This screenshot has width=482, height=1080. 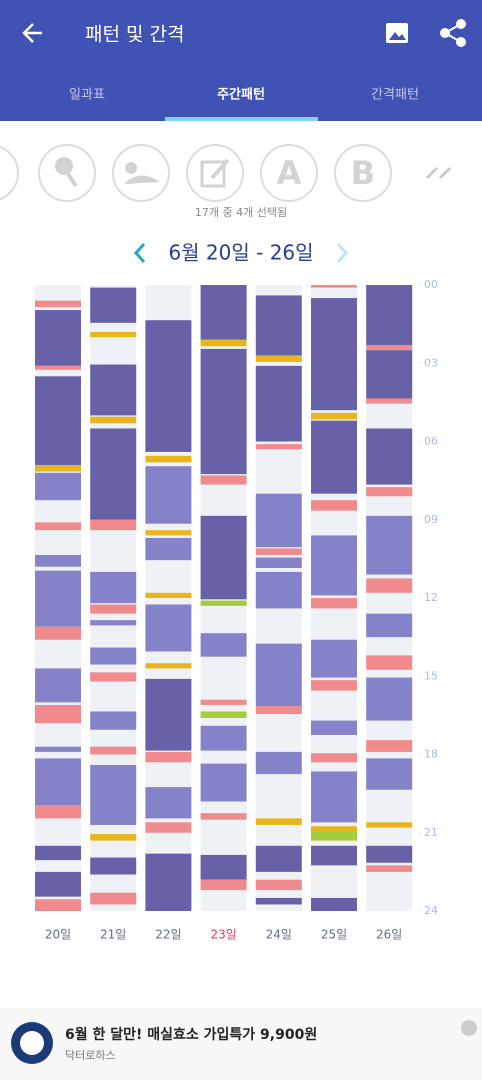 What do you see at coordinates (342, 253) in the screenshot?
I see `next-week` at bounding box center [342, 253].